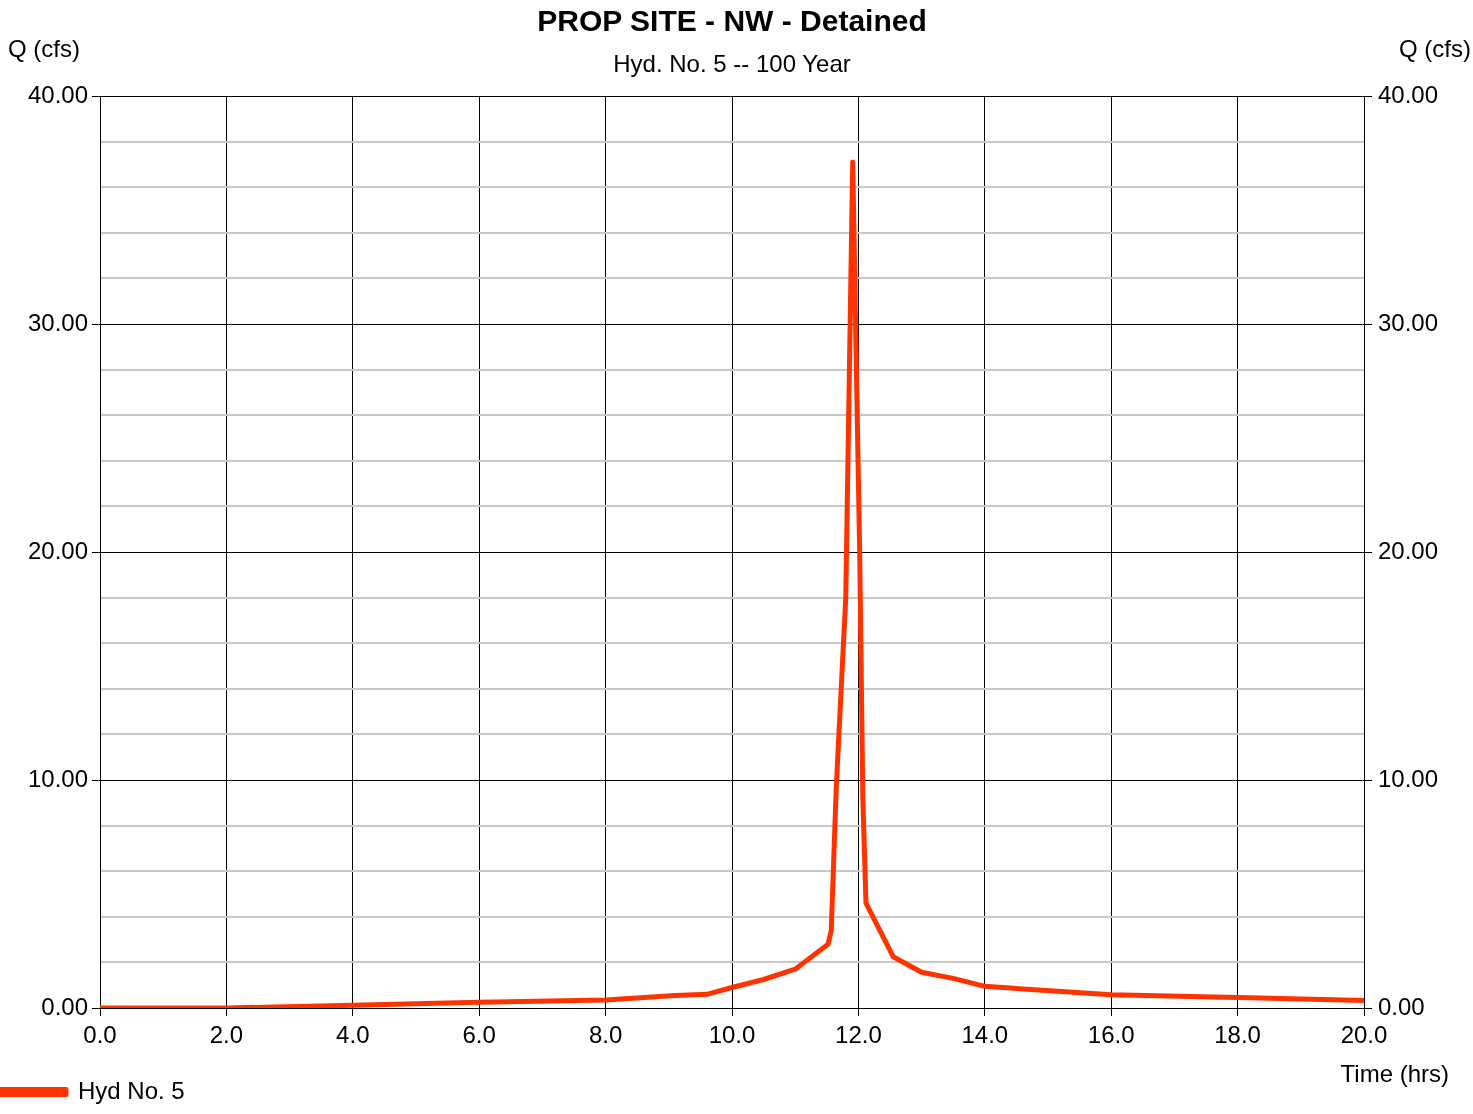 The height and width of the screenshot is (1114, 1473). I want to click on y2-tick-label: 0.00, so click(1401, 1006).